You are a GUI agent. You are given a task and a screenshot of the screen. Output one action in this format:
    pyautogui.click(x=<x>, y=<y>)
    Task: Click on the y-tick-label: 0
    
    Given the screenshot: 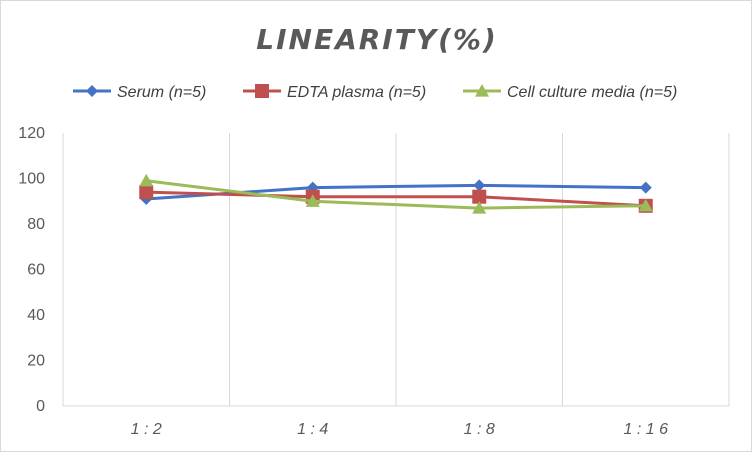 What is the action you would take?
    pyautogui.click(x=40, y=406)
    